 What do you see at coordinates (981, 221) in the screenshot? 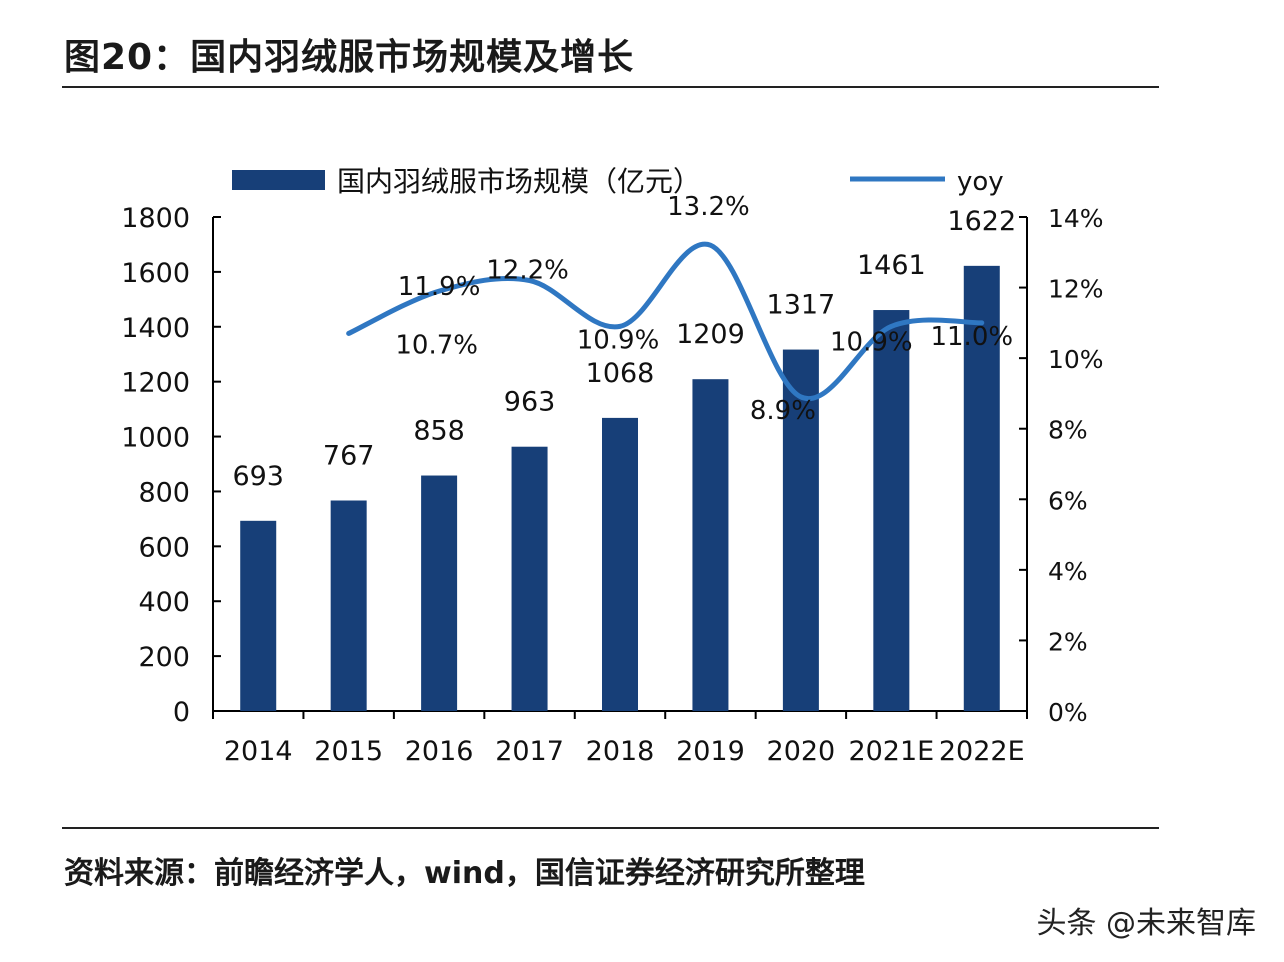
I see `bar-value-label: 1622` at bounding box center [981, 221].